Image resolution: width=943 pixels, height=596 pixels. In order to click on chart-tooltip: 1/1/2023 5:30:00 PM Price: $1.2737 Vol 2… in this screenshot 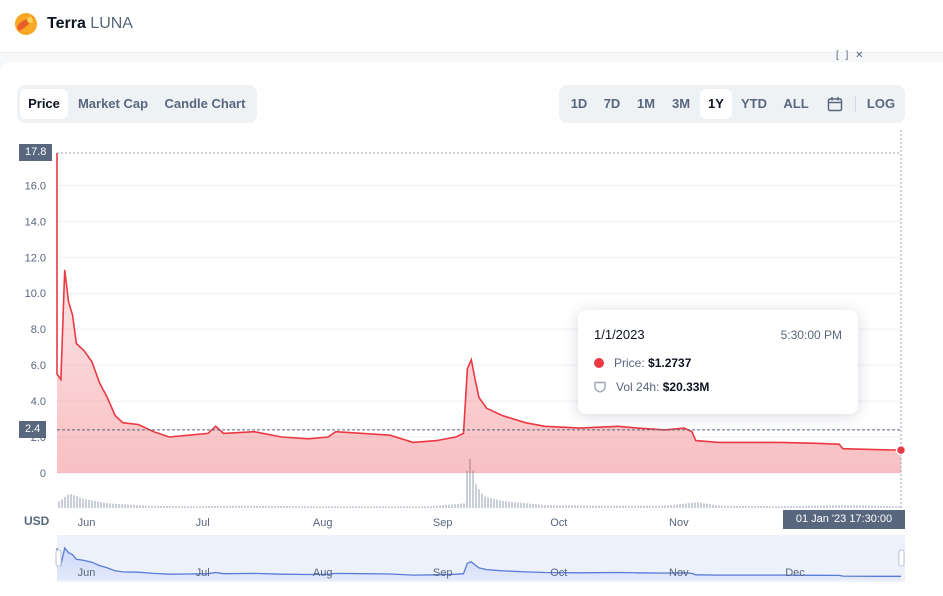, I will do `click(718, 362)`.